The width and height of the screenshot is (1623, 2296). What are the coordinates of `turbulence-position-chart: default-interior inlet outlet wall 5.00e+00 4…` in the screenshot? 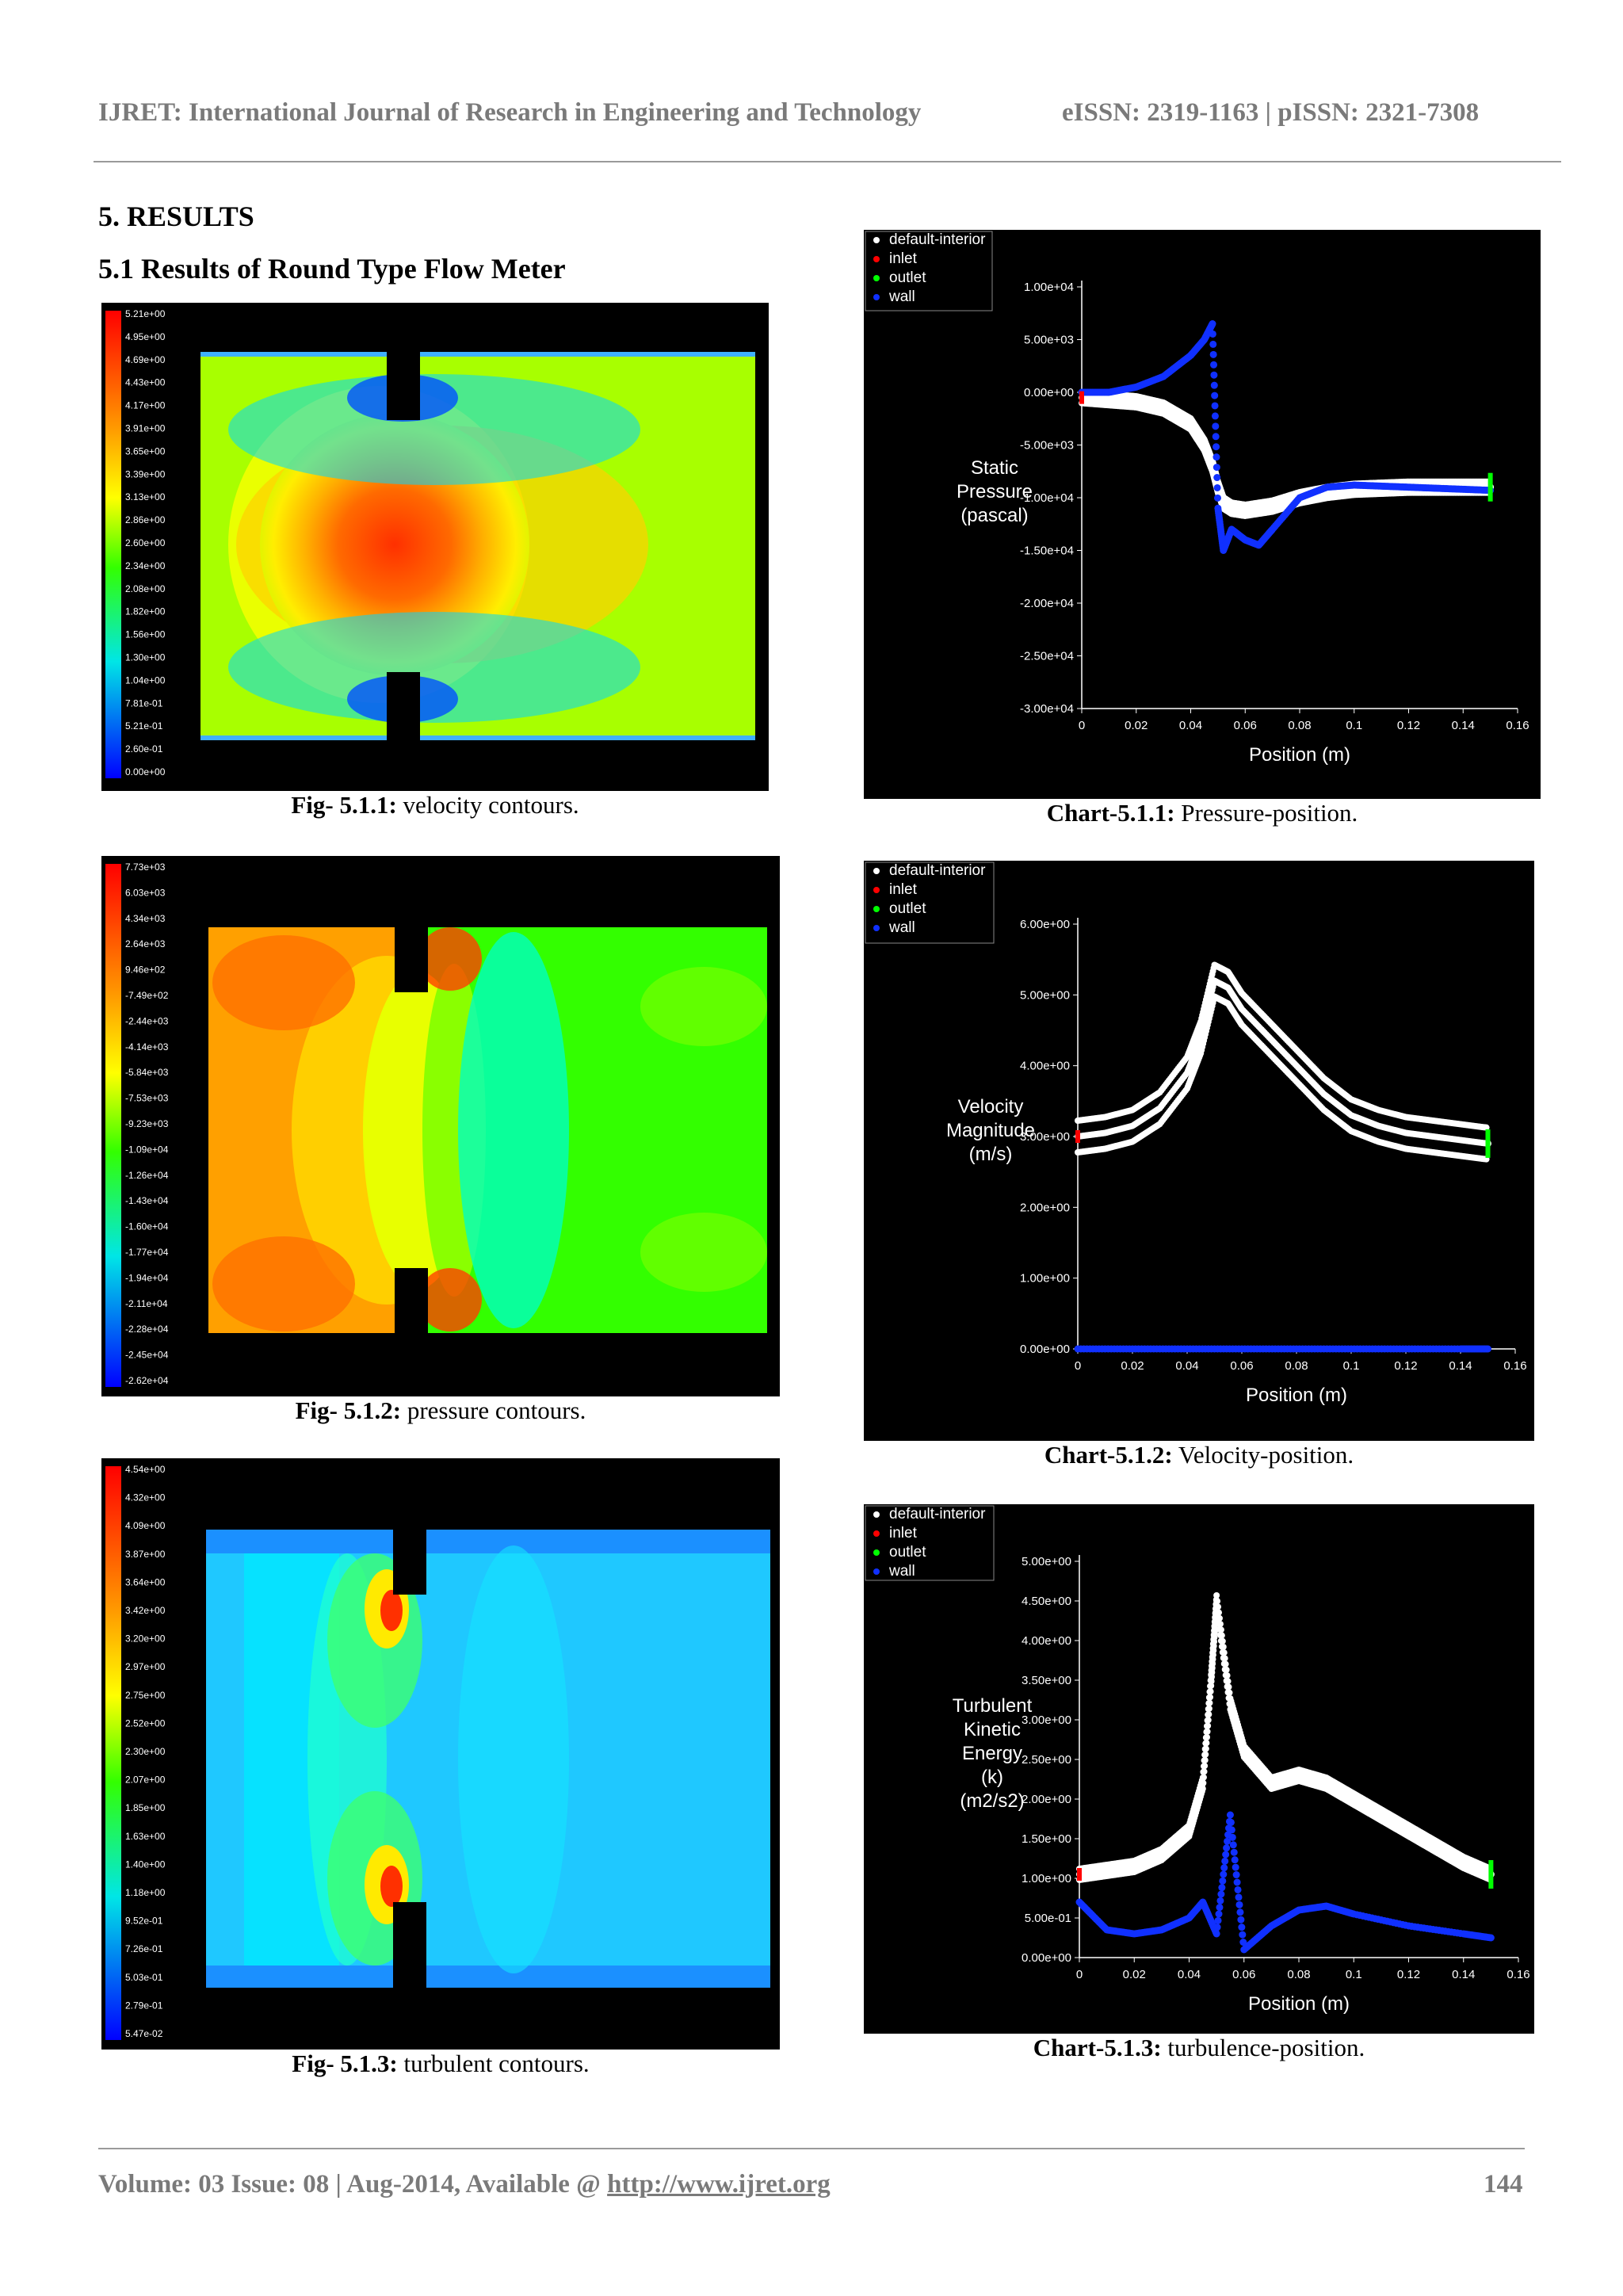 It's located at (1199, 1769).